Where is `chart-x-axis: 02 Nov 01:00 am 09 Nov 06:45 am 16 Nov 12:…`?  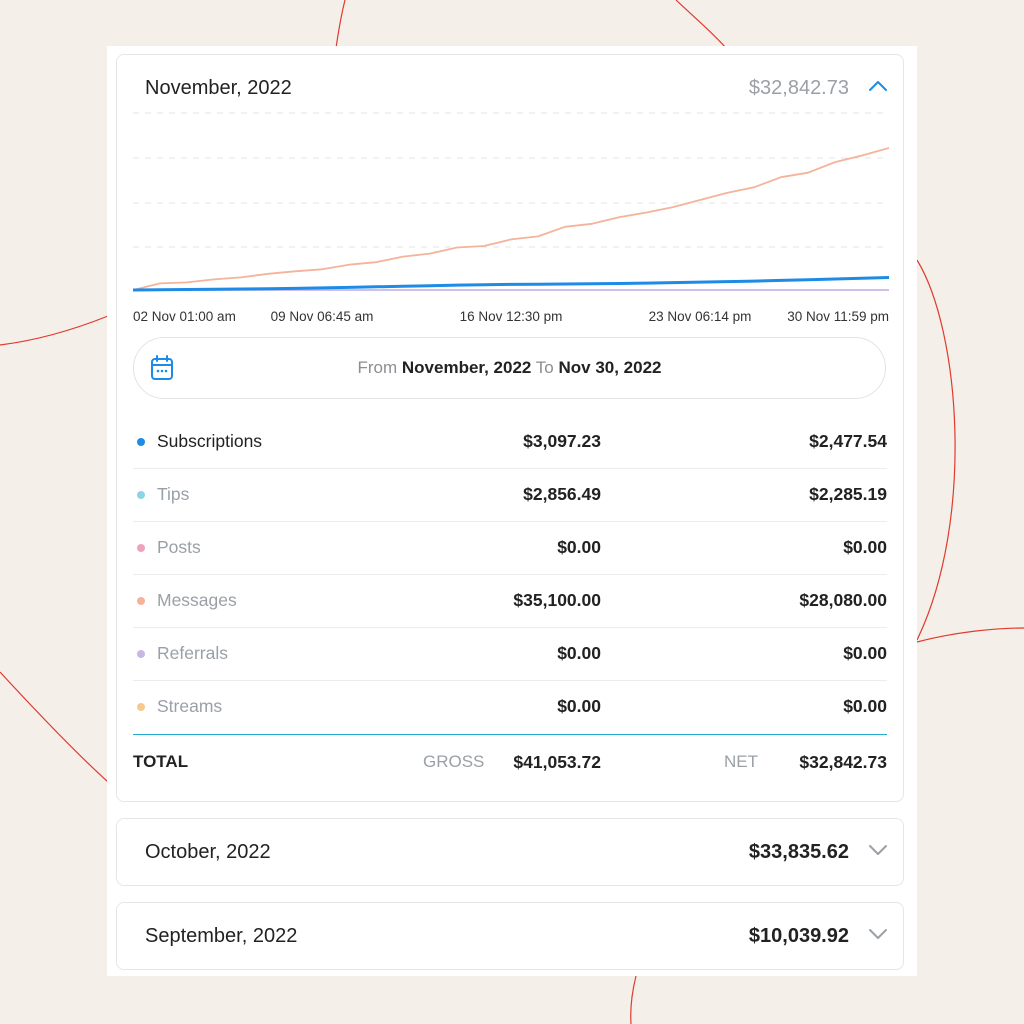 chart-x-axis: 02 Nov 01:00 am 09 Nov 06:45 am 16 Nov 12:… is located at coordinates (511, 318).